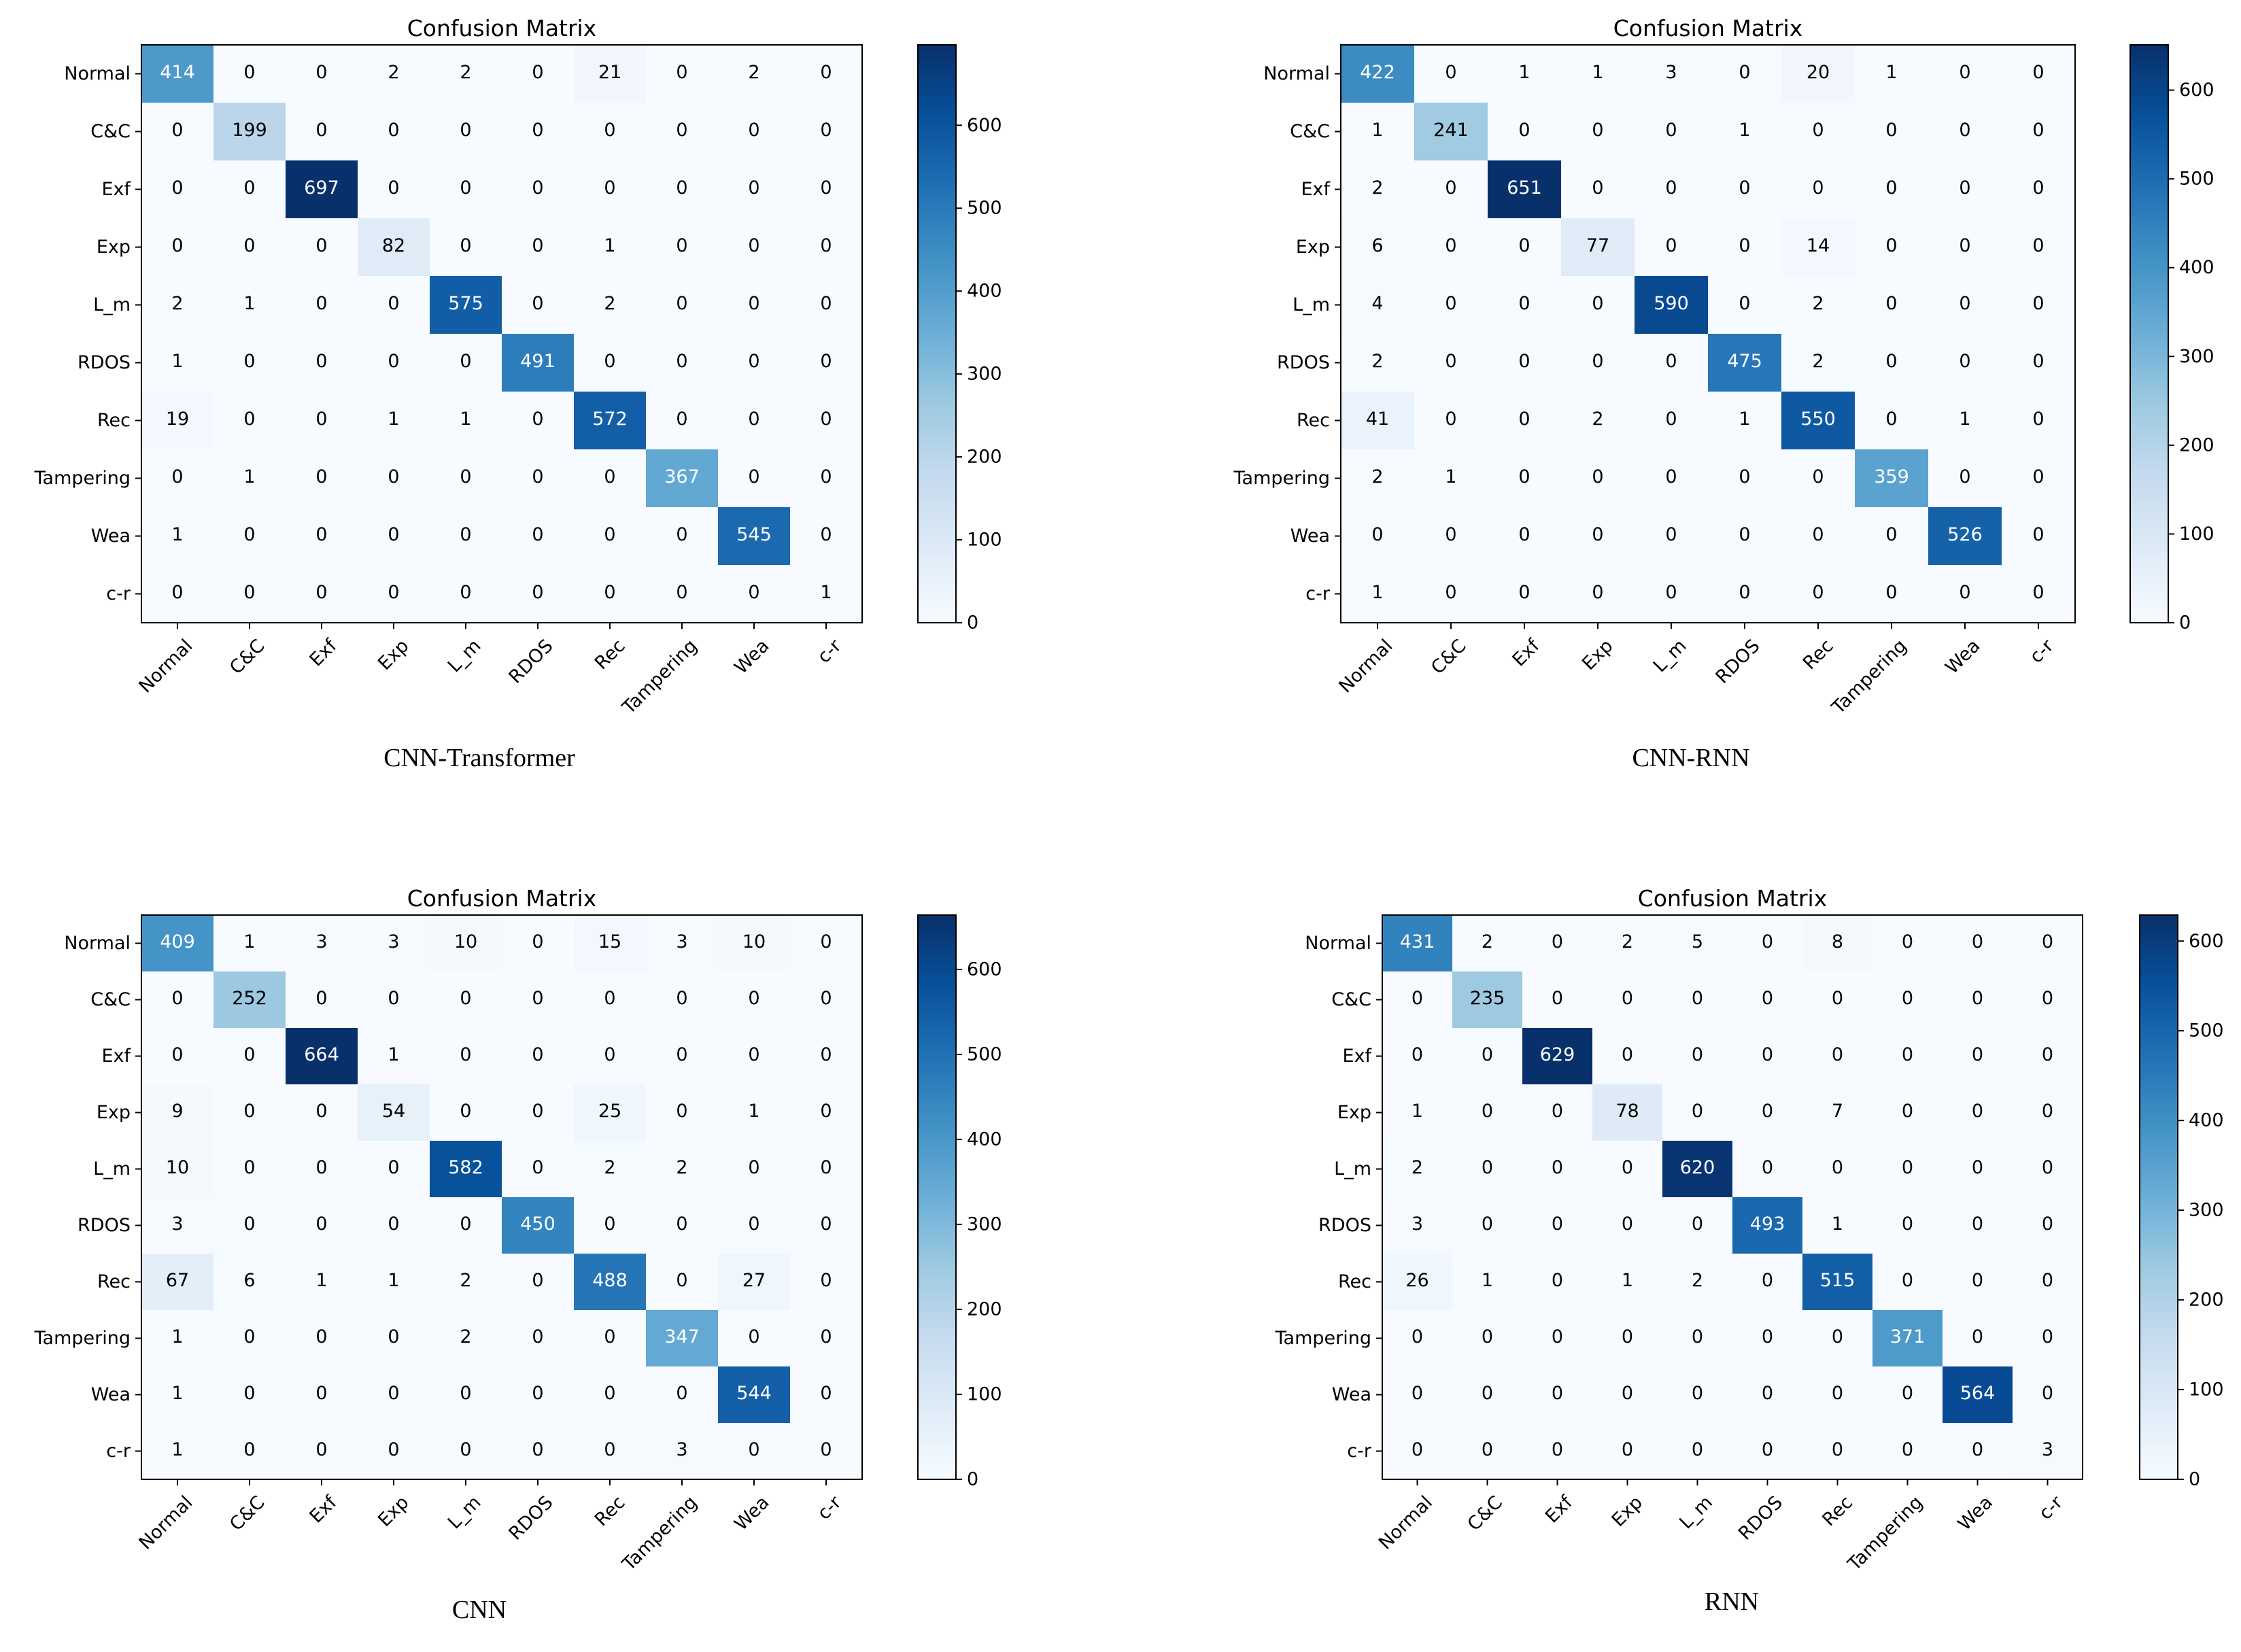  Describe the element at coordinates (247, 657) in the screenshot. I see `x-tick-label: C&C` at that location.